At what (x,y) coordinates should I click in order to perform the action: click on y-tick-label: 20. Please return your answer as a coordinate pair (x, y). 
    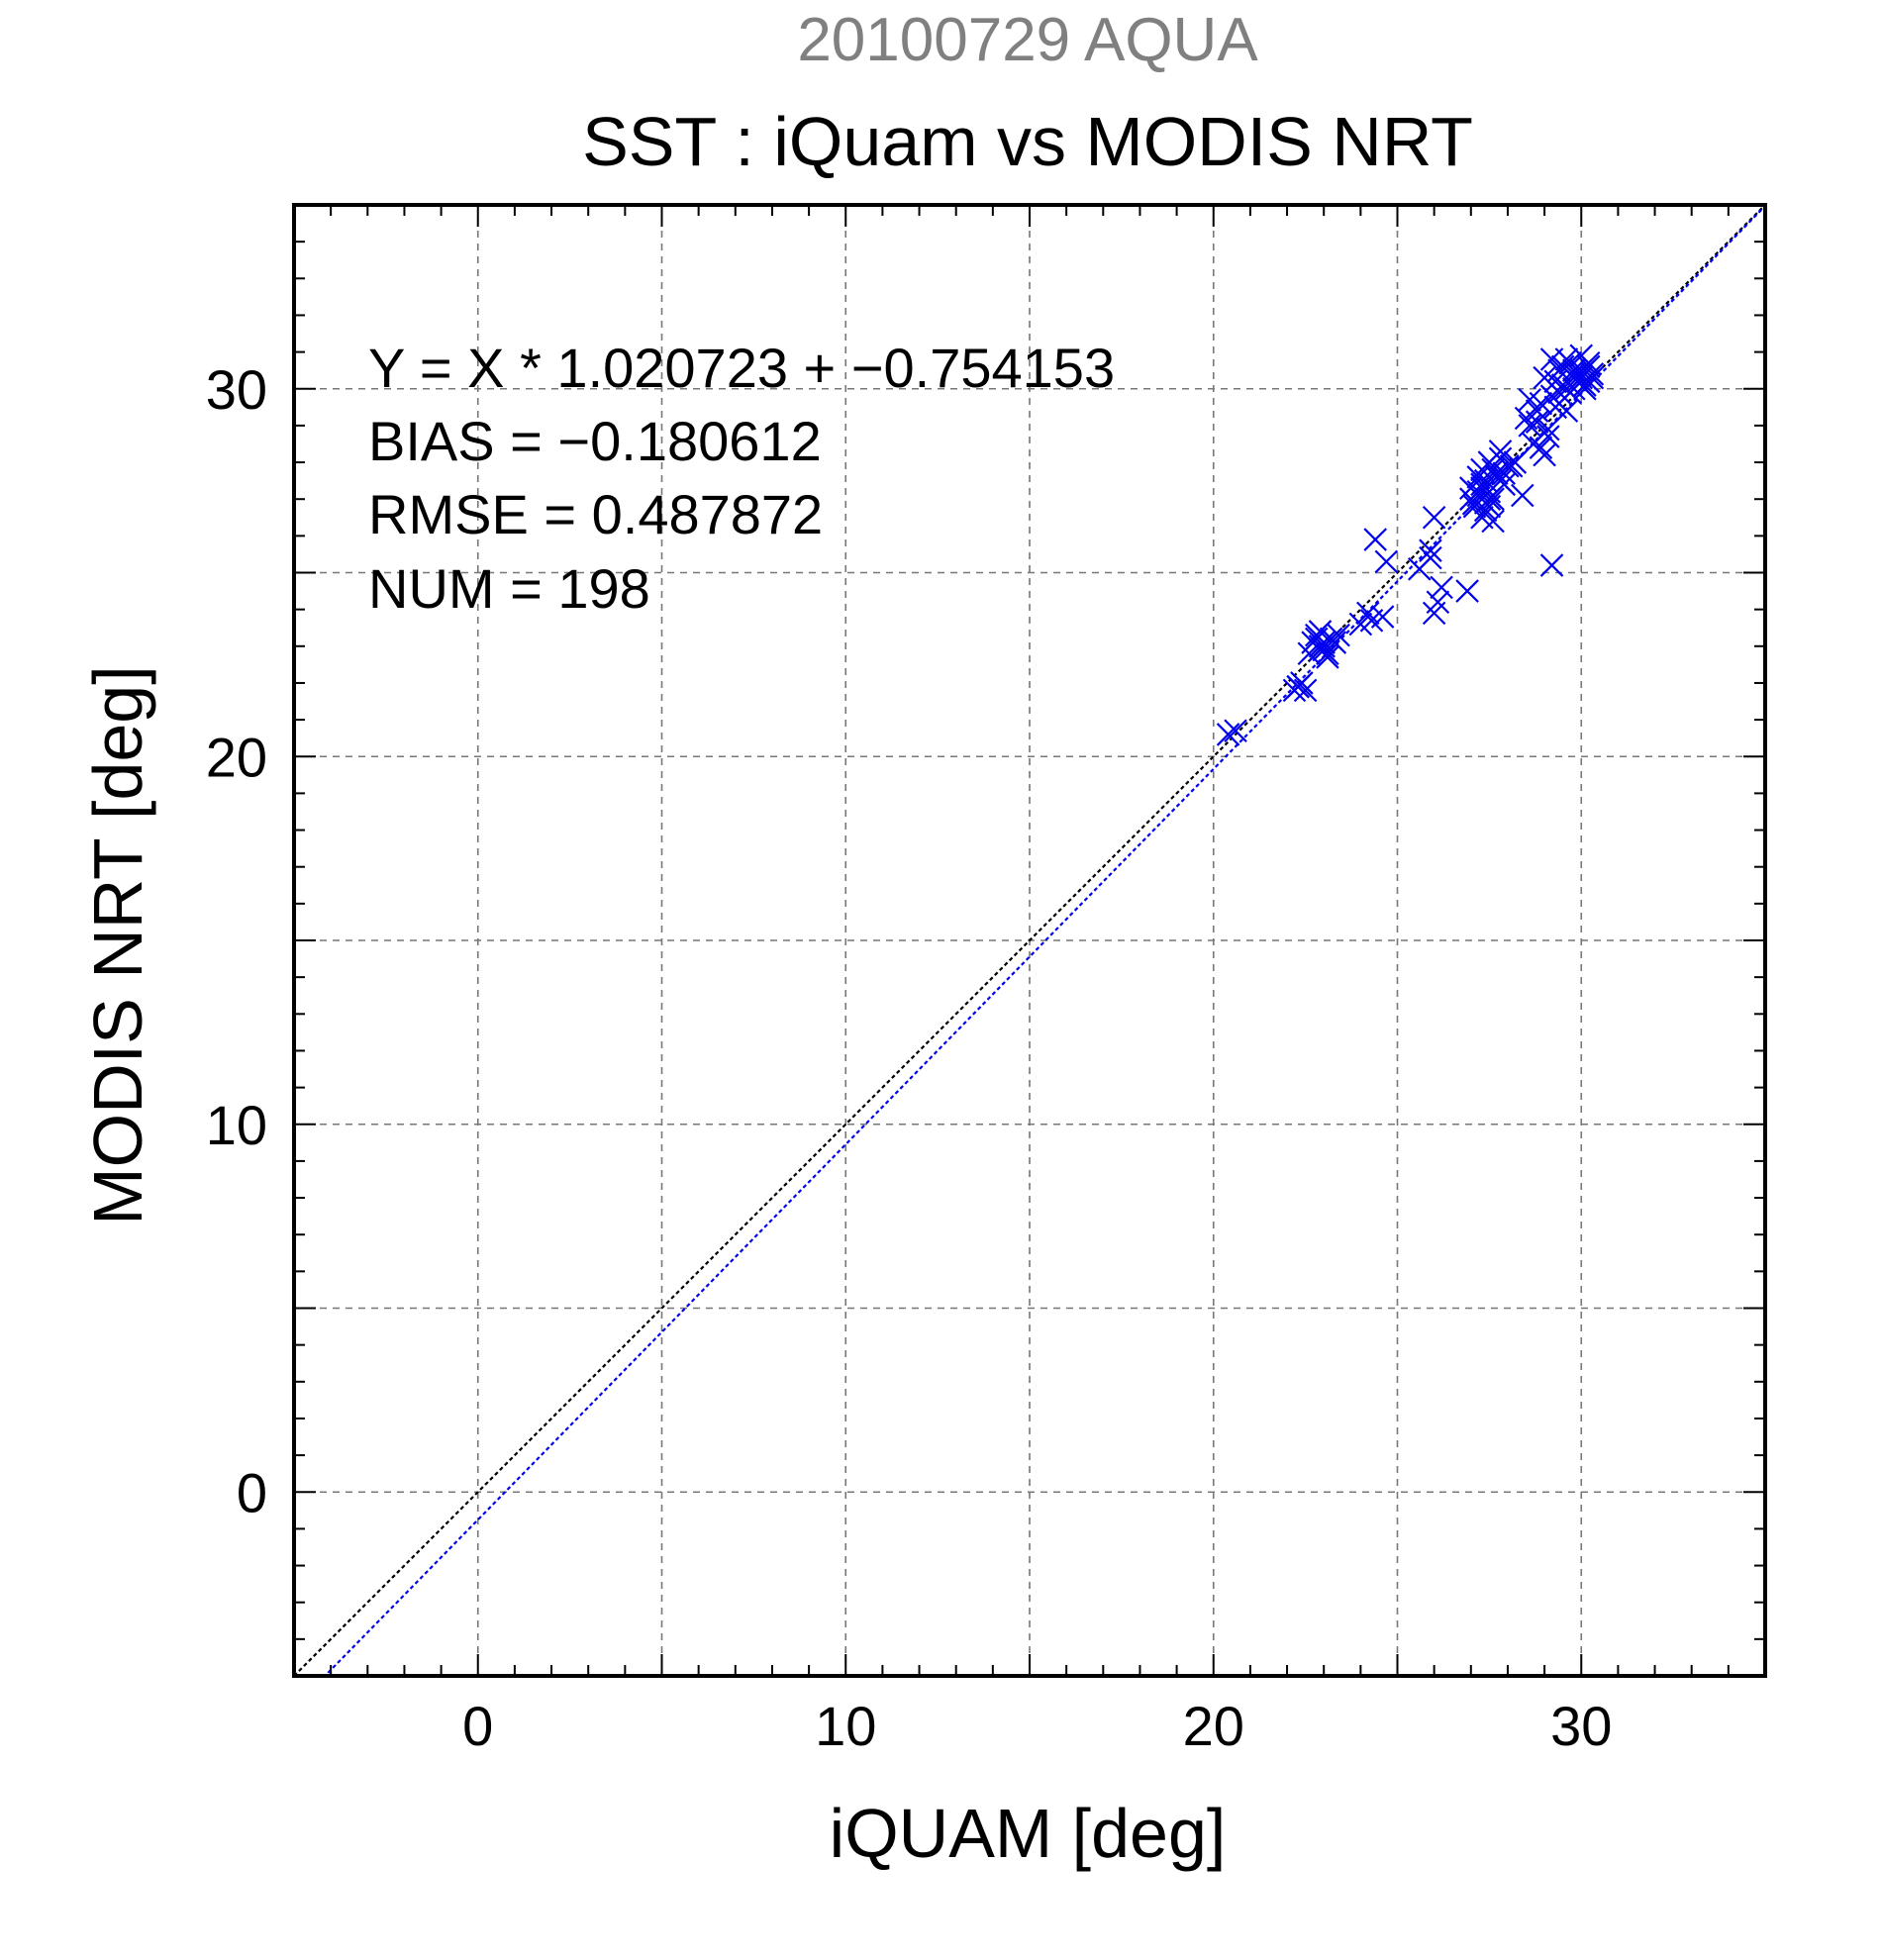
    Looking at the image, I should click on (237, 757).